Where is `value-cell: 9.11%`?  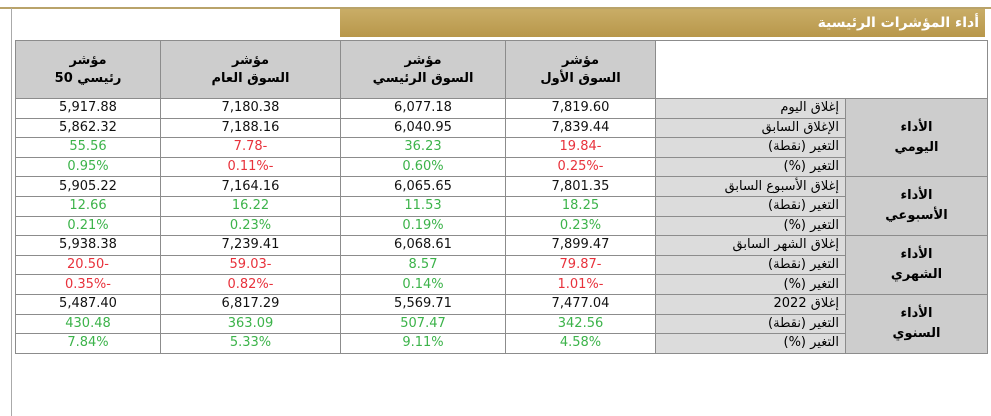
value-cell: 9.11% is located at coordinates (423, 343).